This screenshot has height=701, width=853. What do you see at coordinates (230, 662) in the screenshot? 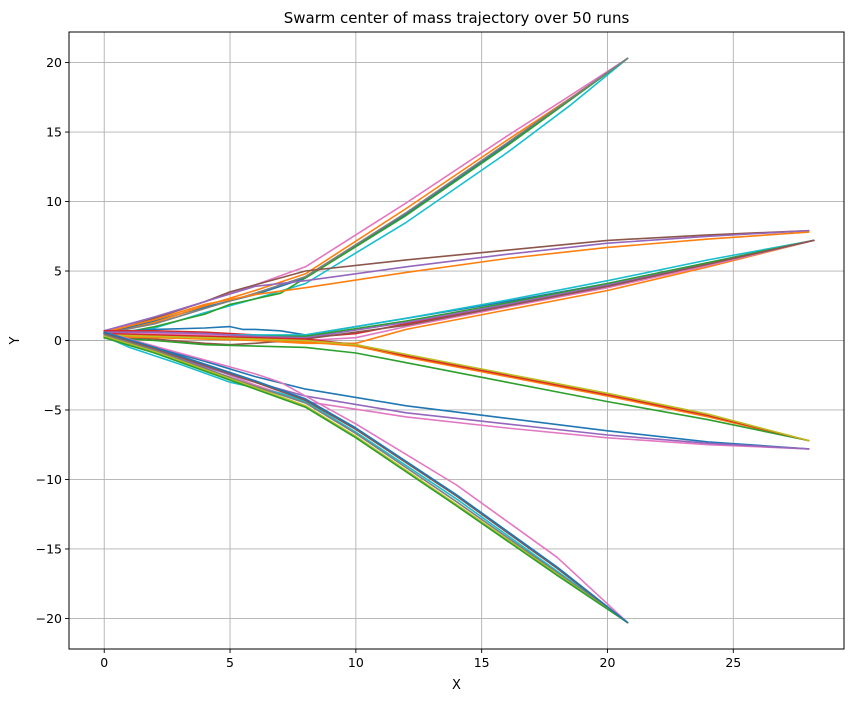
I see `x-tick-label: 5` at bounding box center [230, 662].